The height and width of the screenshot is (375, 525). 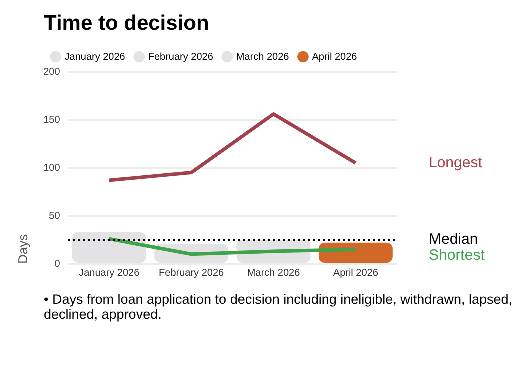 I want to click on text: Shortest, so click(x=457, y=255).